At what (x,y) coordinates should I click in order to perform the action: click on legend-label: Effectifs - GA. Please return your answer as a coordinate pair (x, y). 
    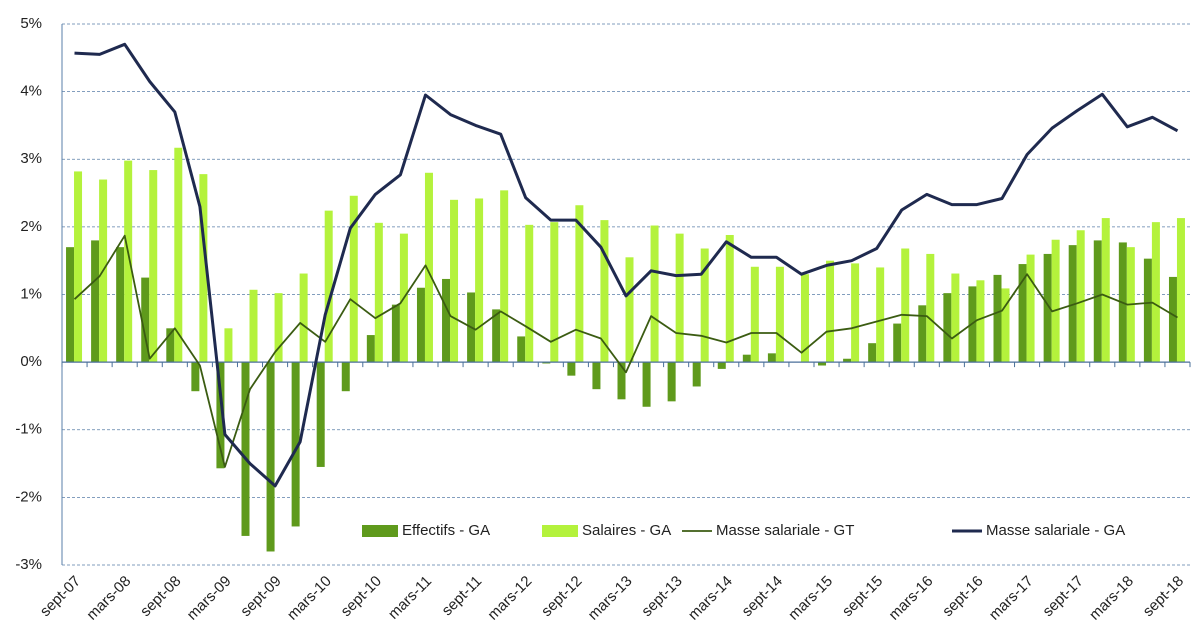
    Looking at the image, I should click on (446, 530).